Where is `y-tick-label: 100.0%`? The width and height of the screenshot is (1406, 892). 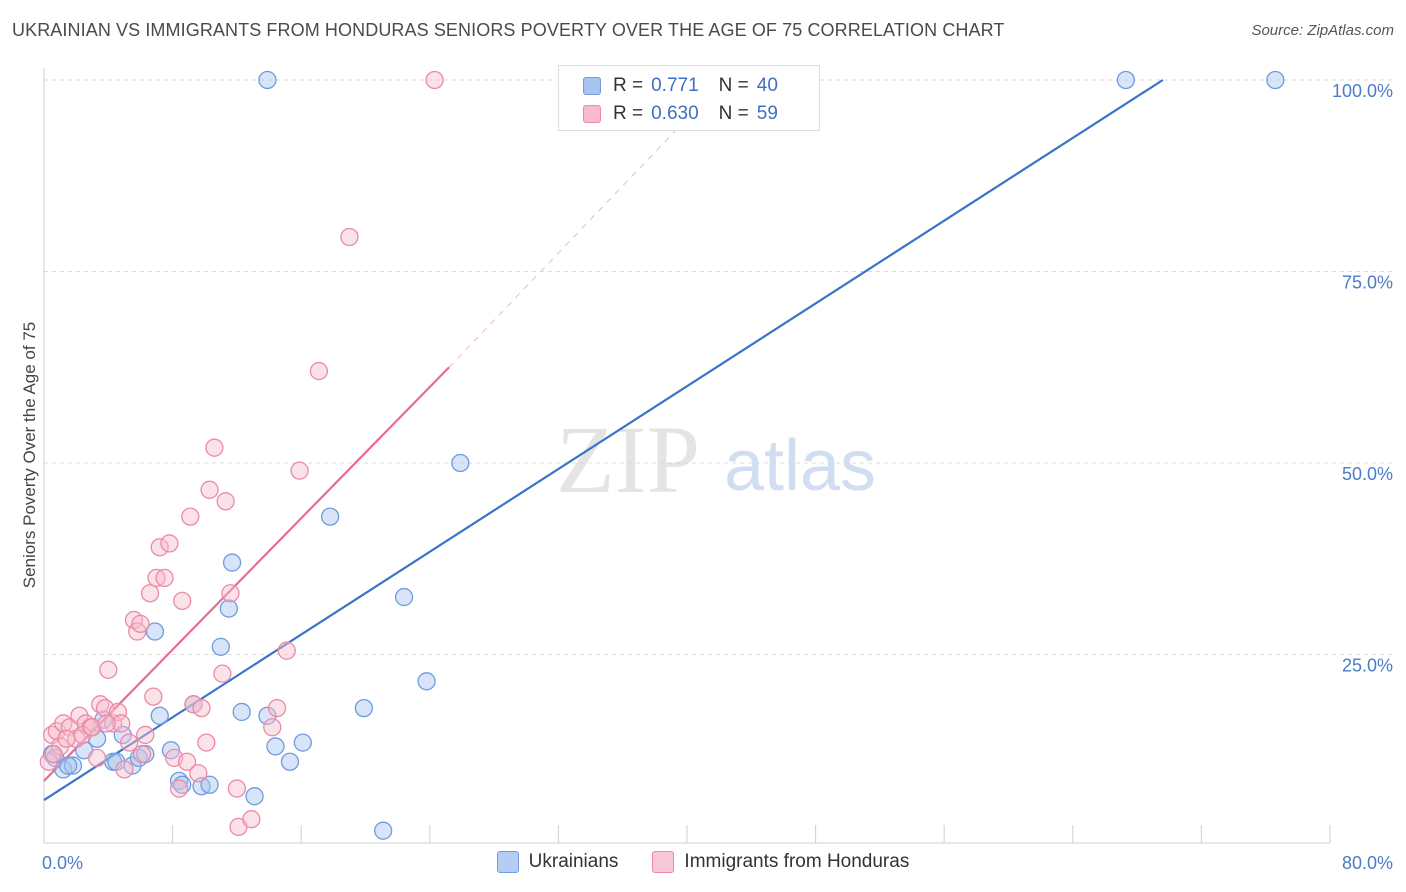 y-tick-label: 100.0% is located at coordinates (1362, 91).